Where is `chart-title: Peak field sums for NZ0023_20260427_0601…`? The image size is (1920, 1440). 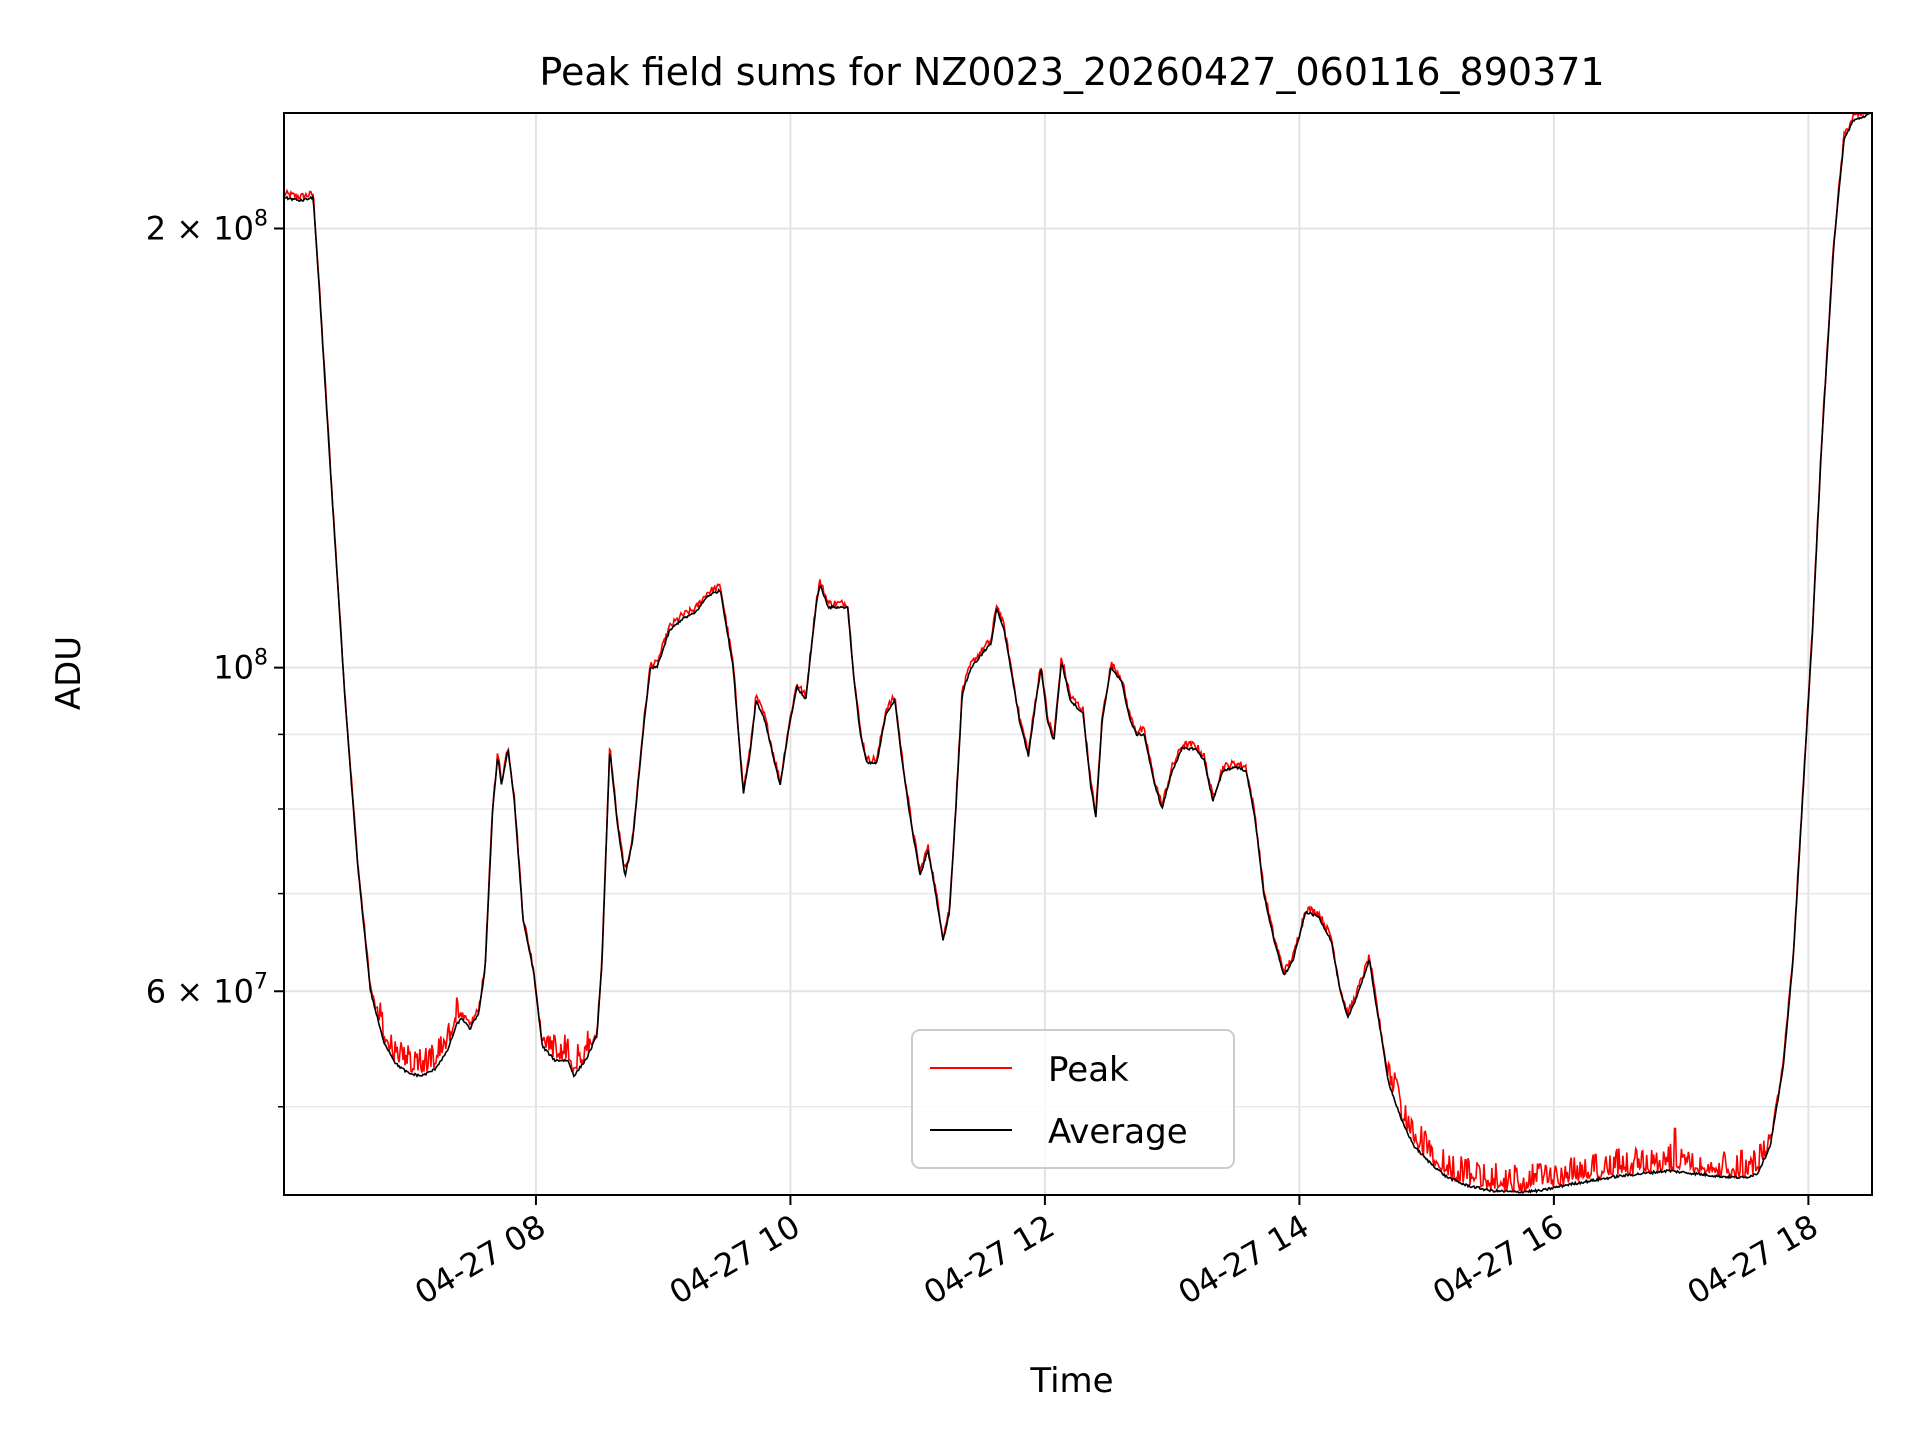 chart-title: Peak field sums for NZ0023_20260427_0601… is located at coordinates (1071, 72).